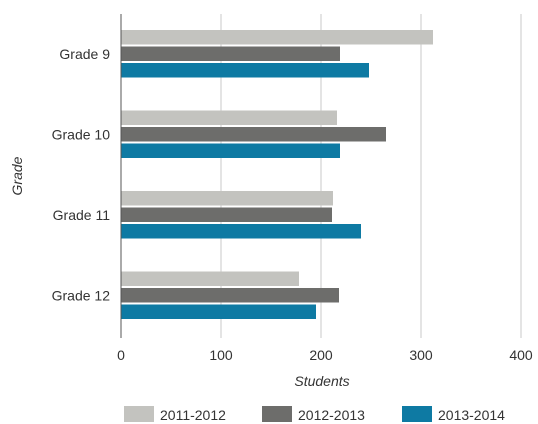 Image resolution: width=538 pixels, height=424 pixels. I want to click on y-tick-label: Grade 11, so click(82, 215).